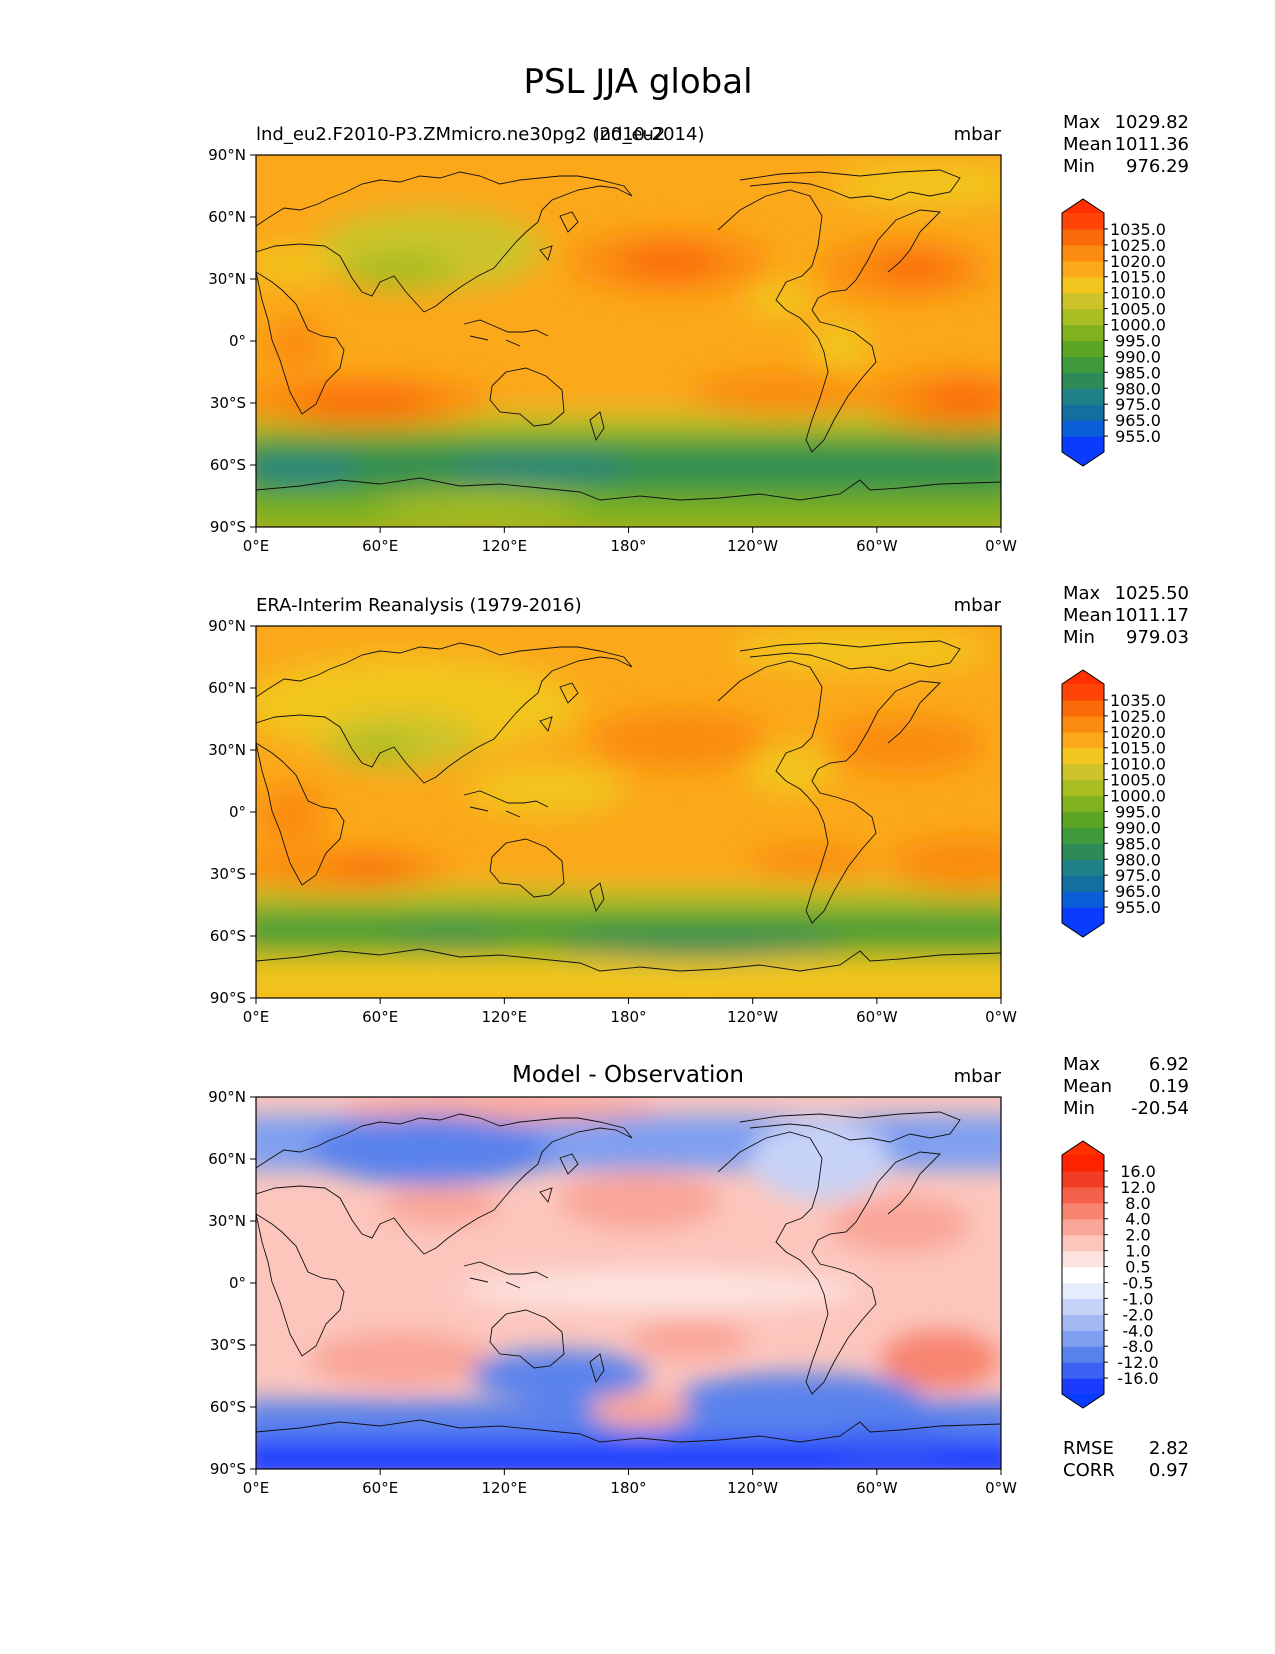 The height and width of the screenshot is (1654, 1275). I want to click on reference-colorbar-label: 980.0, so click(1138, 859).